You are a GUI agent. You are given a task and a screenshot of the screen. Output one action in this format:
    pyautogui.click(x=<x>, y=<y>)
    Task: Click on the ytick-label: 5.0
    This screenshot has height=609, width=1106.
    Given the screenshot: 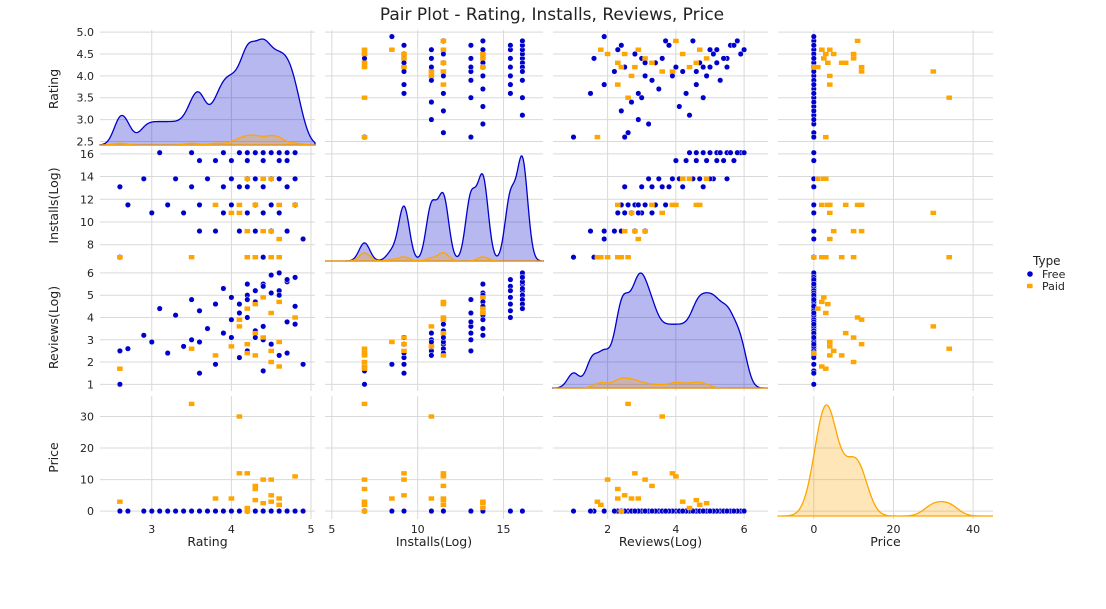 What is the action you would take?
    pyautogui.click(x=86, y=32)
    